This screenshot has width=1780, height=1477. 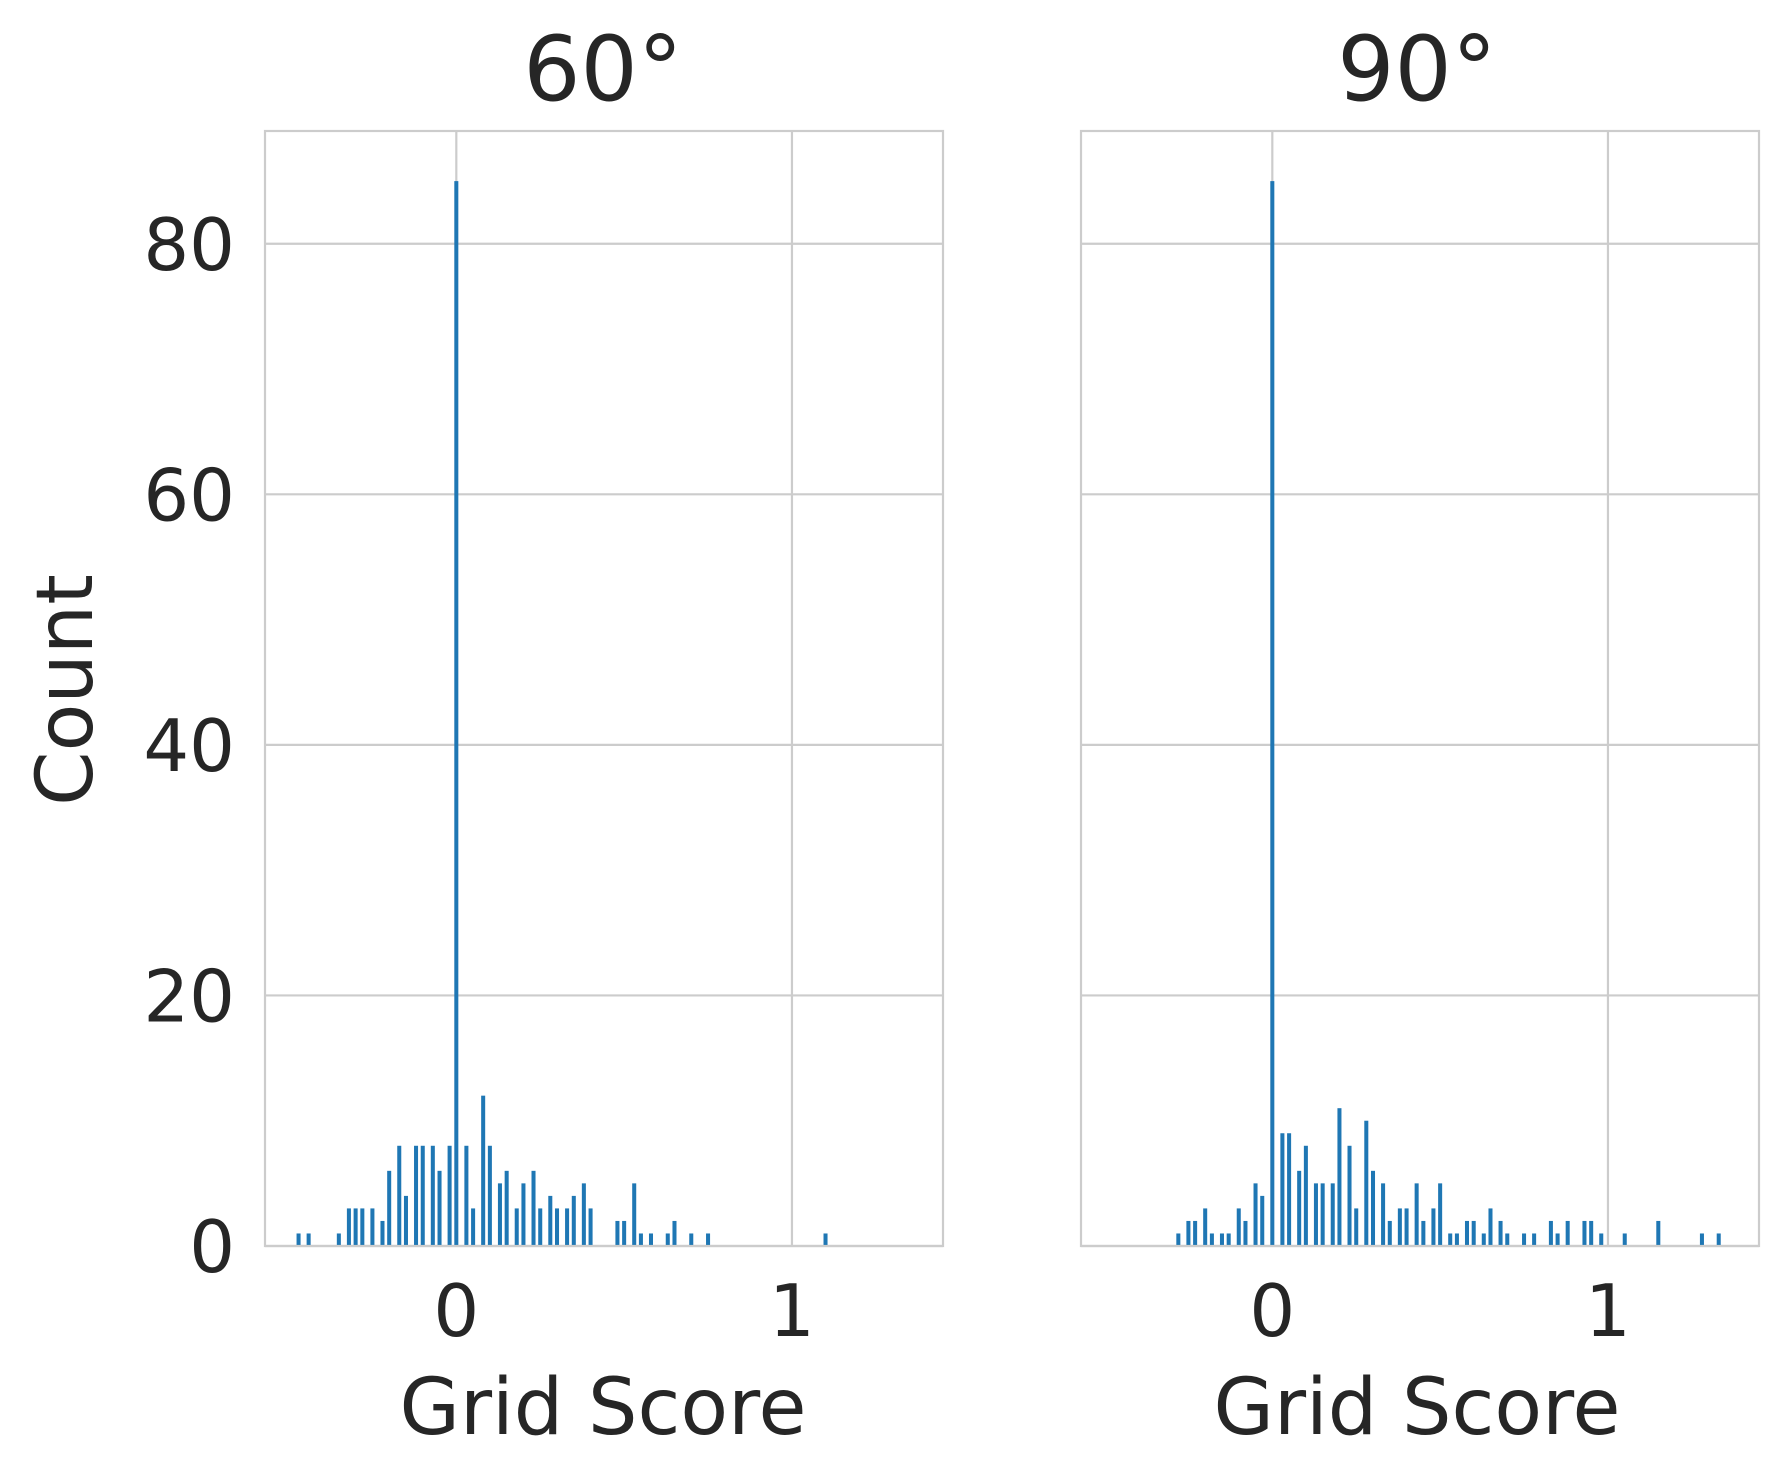 I want to click on y-tick-label: 40, so click(x=189, y=746).